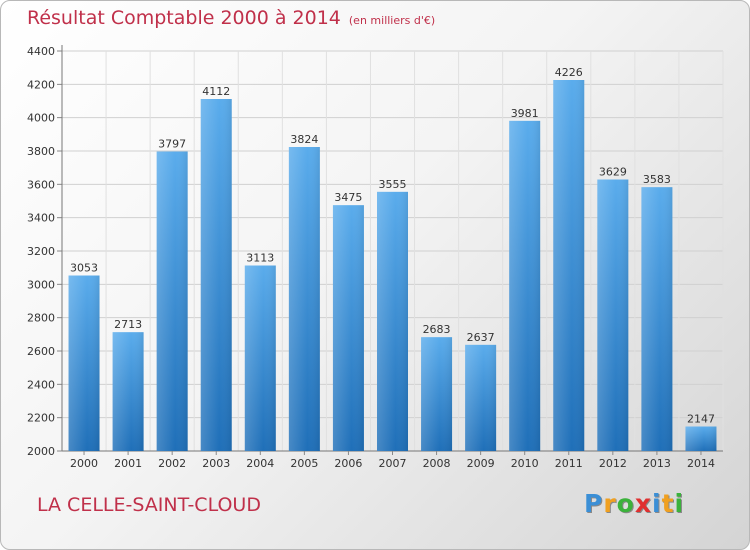 This screenshot has height=550, width=750. What do you see at coordinates (172, 463) in the screenshot?
I see `x-tick-label: 2002` at bounding box center [172, 463].